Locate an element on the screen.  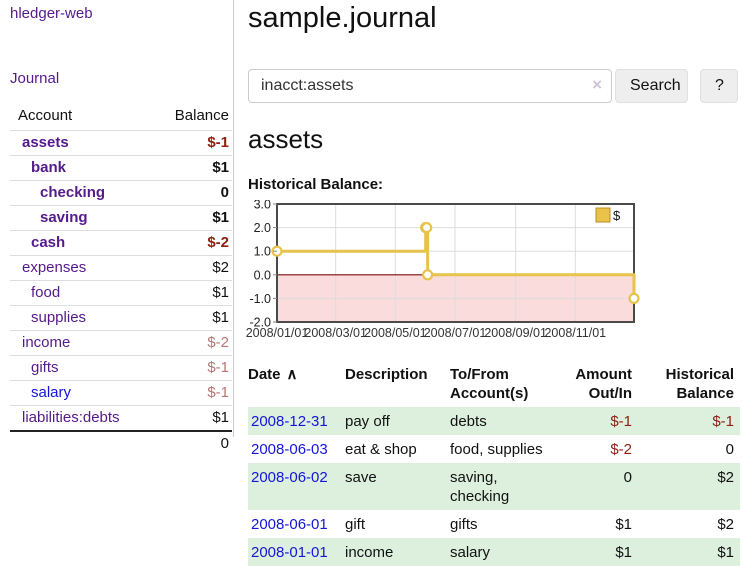
account-link: gifts is located at coordinates (45, 367).